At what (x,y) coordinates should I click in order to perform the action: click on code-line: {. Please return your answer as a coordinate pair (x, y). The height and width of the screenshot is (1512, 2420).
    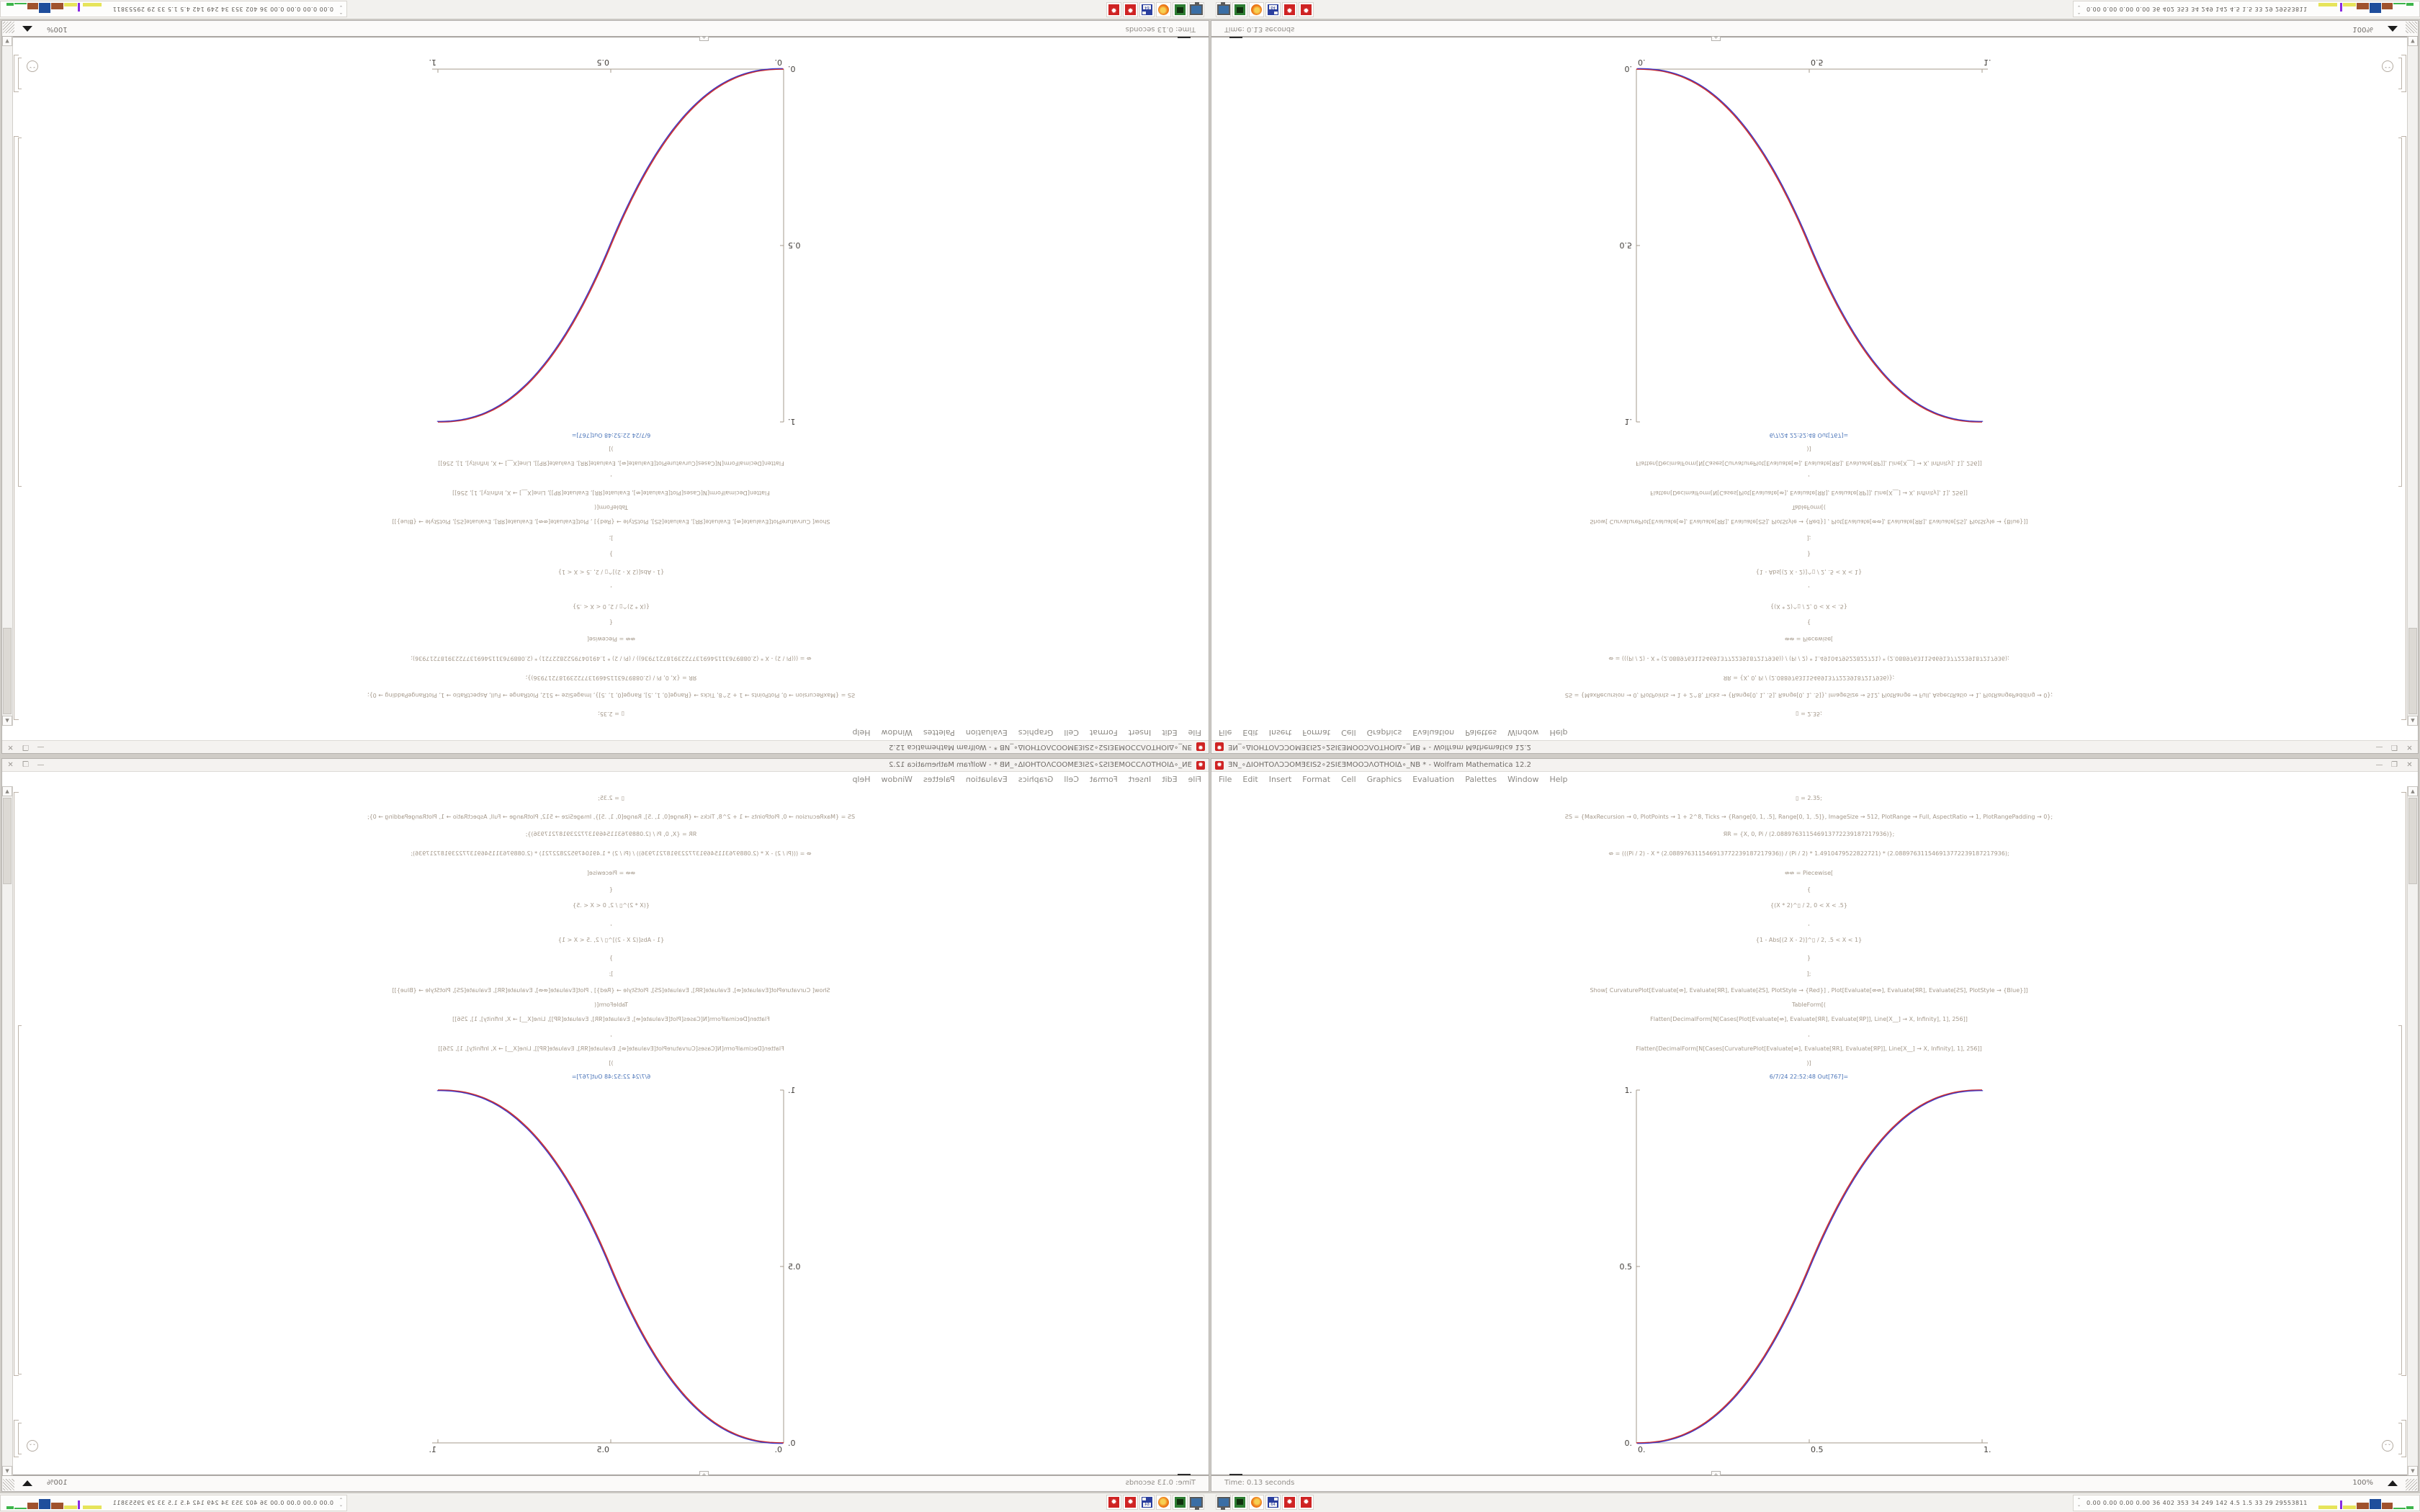
    Looking at the image, I should click on (1808, 889).